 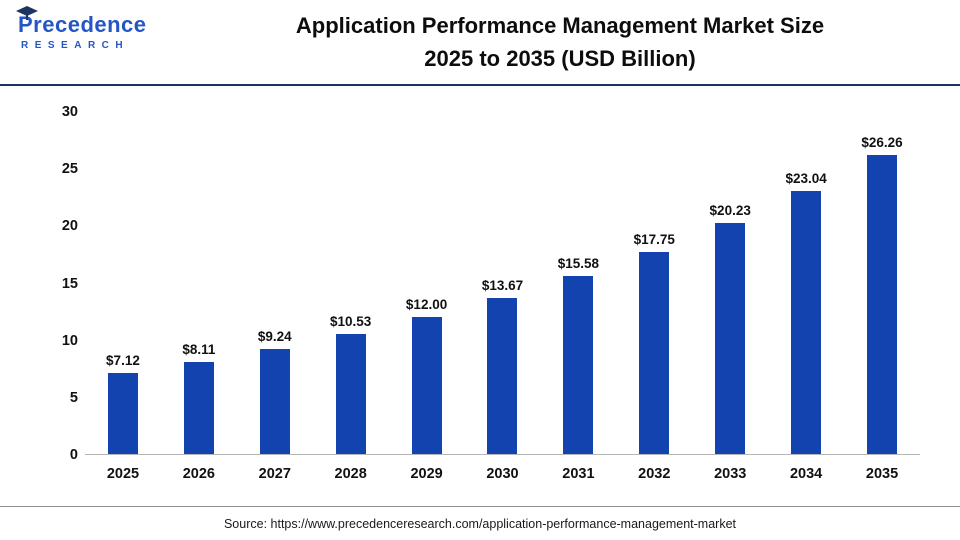 What do you see at coordinates (426, 305) in the screenshot?
I see `bar-value-label: $12.00` at bounding box center [426, 305].